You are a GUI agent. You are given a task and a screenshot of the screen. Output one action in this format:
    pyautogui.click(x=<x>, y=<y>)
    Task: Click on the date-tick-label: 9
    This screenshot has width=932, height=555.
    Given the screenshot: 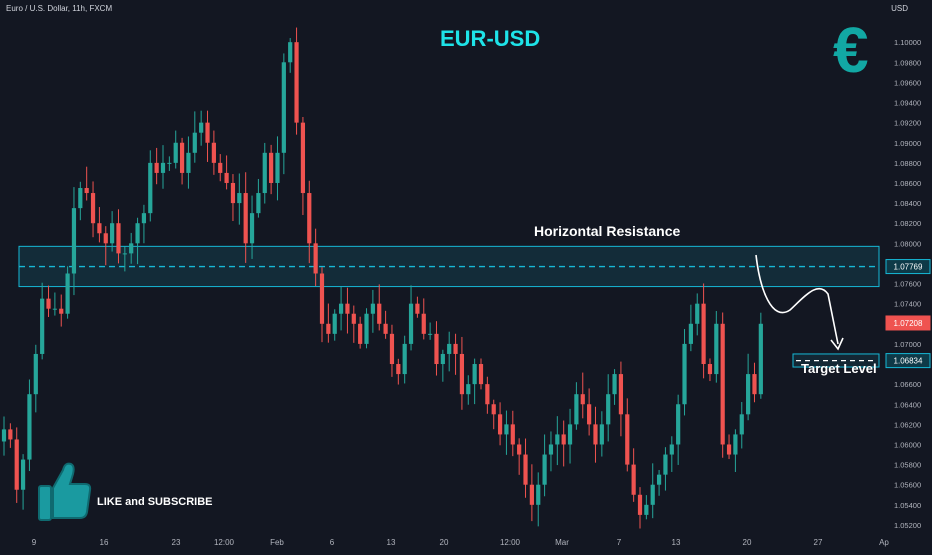 What is the action you would take?
    pyautogui.click(x=34, y=542)
    